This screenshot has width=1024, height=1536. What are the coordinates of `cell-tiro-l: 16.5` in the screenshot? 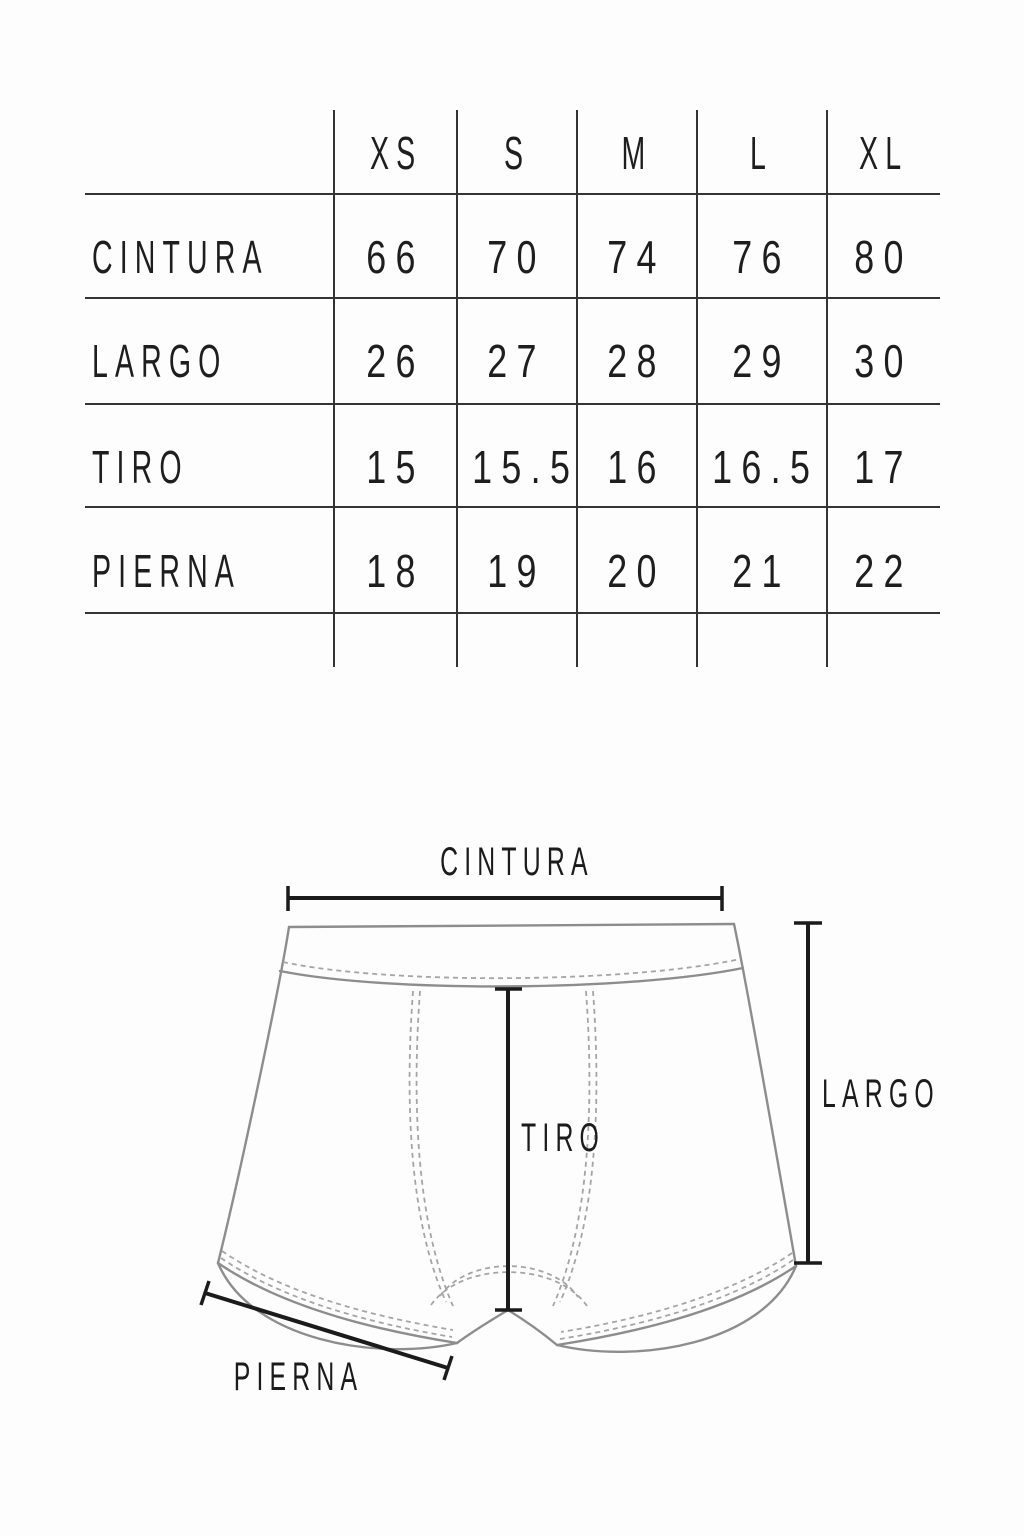 It's located at (766, 467).